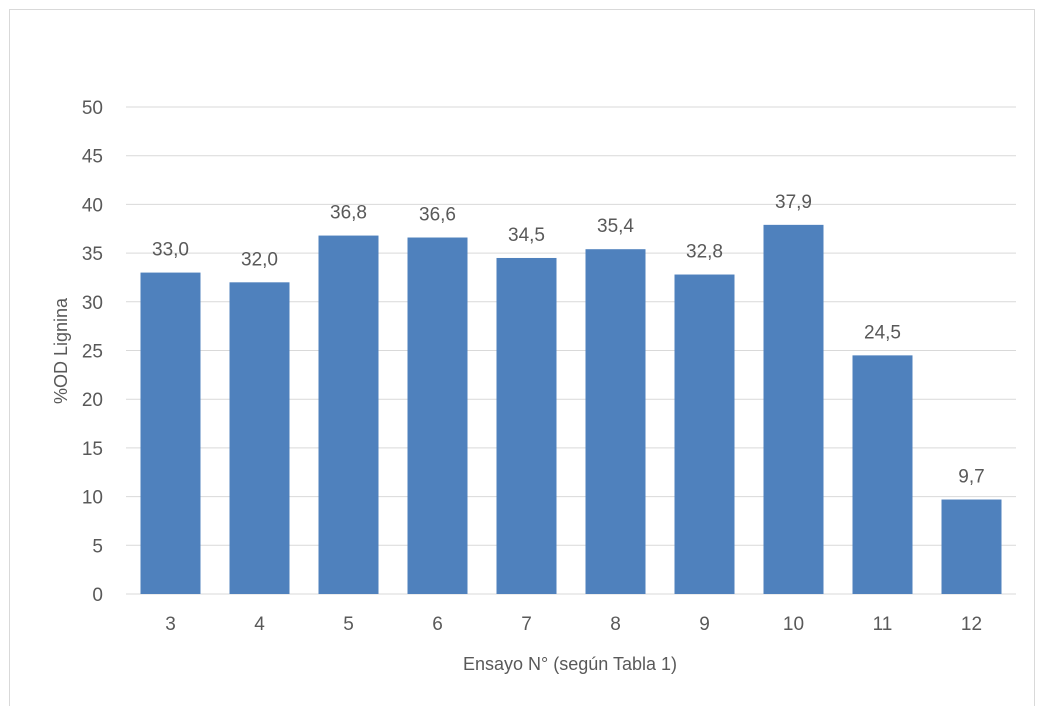 The height and width of the screenshot is (706, 1037). Describe the element at coordinates (92, 400) in the screenshot. I see `y-tick-label: 20` at that location.